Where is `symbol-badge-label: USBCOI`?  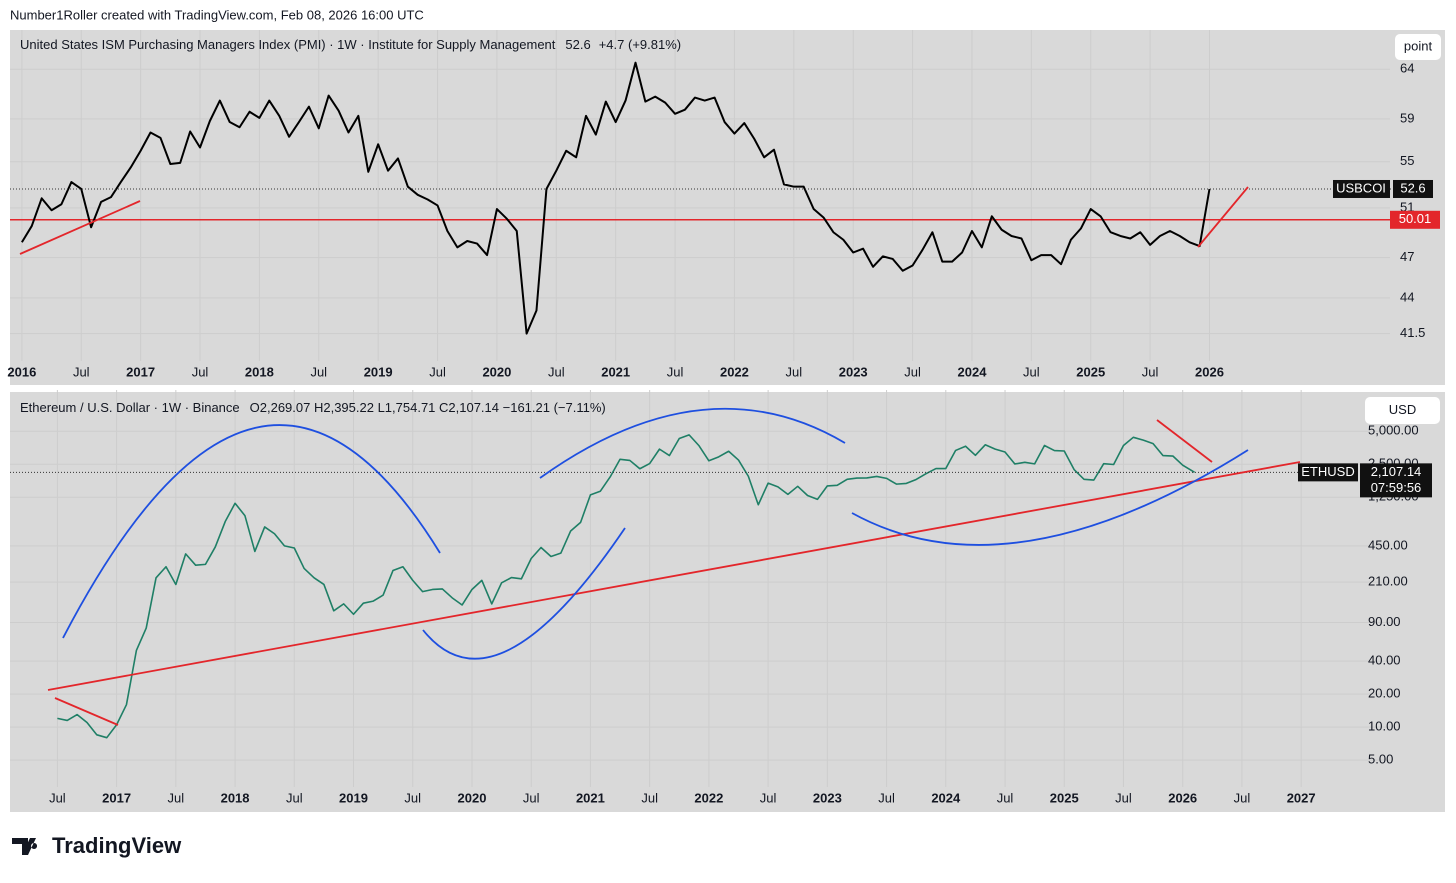 symbol-badge-label: USBCOI is located at coordinates (1361, 187).